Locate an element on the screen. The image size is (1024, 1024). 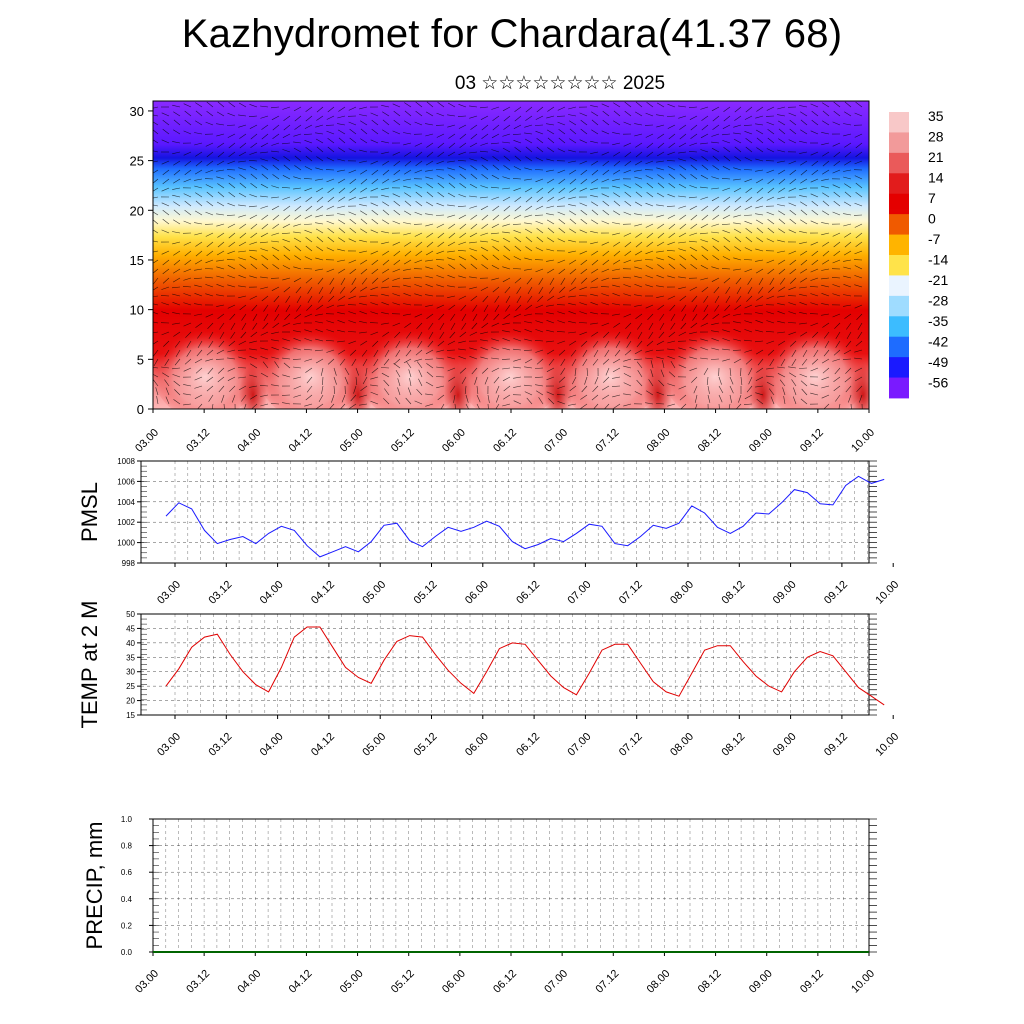
x-tick-label: 08.00 is located at coordinates (682, 745).